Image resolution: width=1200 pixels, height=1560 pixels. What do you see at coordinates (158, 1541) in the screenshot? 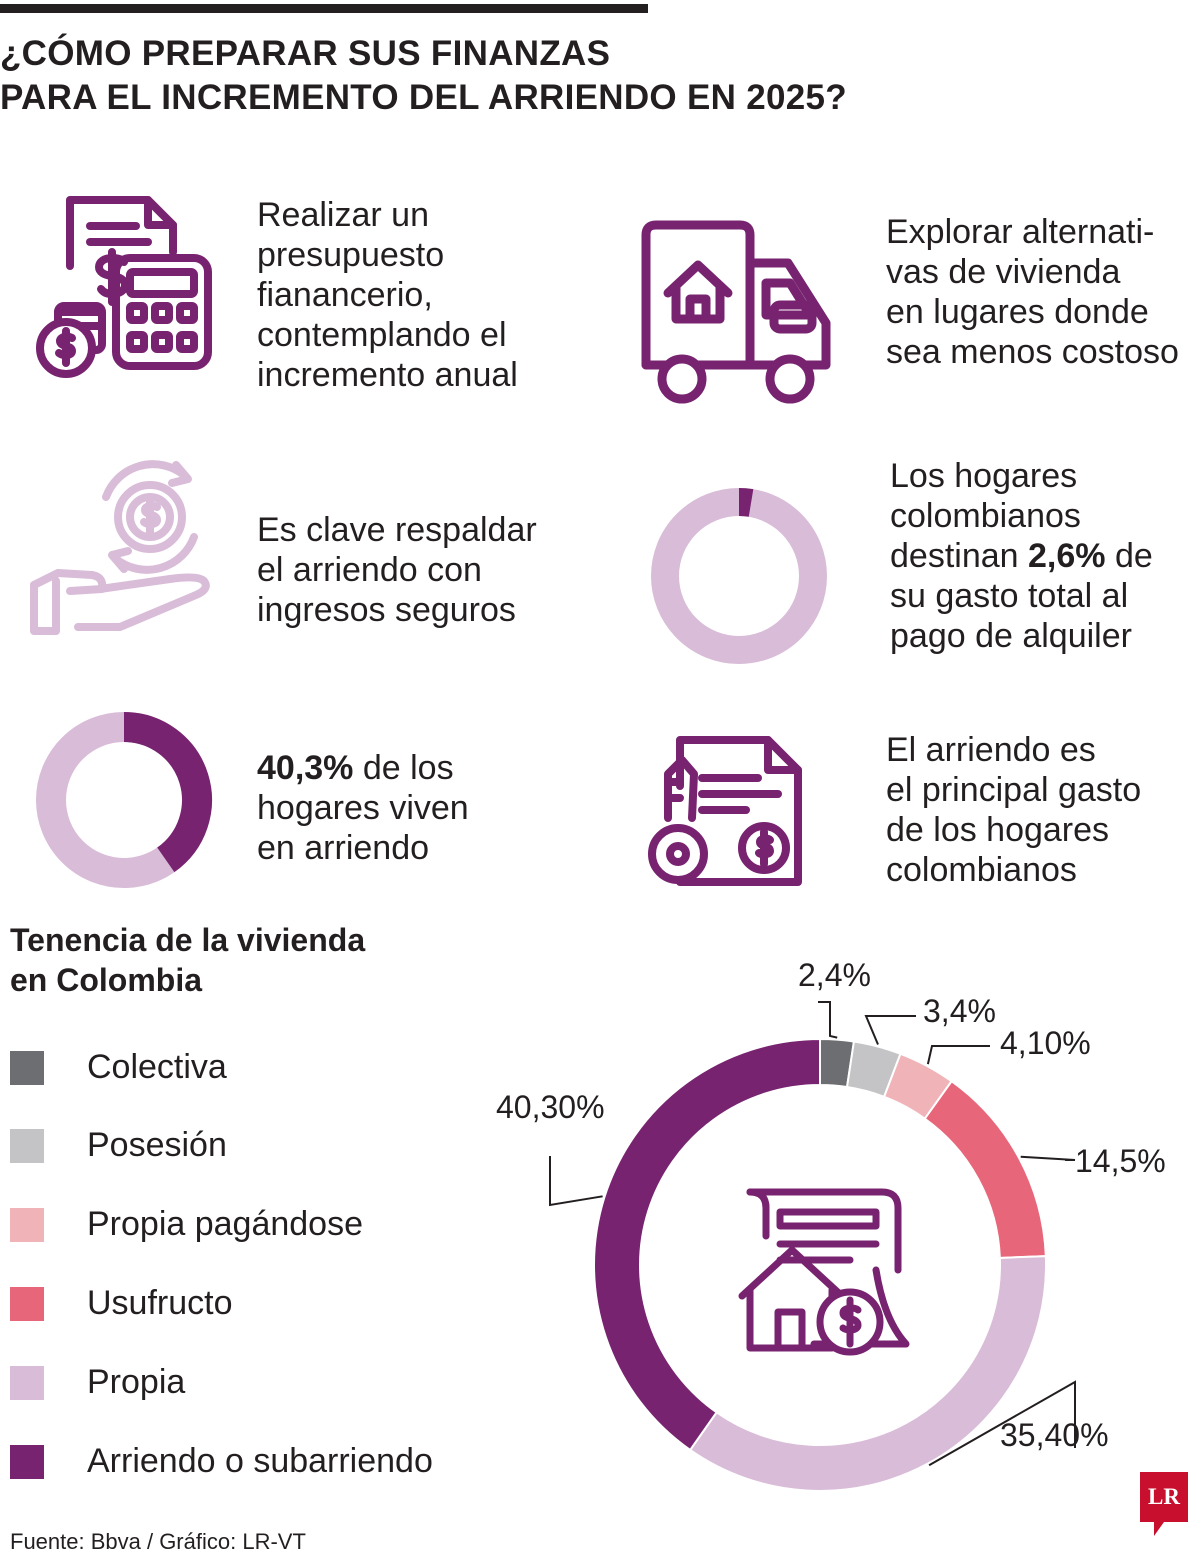
I see `source-credit: Fuente: Bbva / Gráfico: LR-VT` at bounding box center [158, 1541].